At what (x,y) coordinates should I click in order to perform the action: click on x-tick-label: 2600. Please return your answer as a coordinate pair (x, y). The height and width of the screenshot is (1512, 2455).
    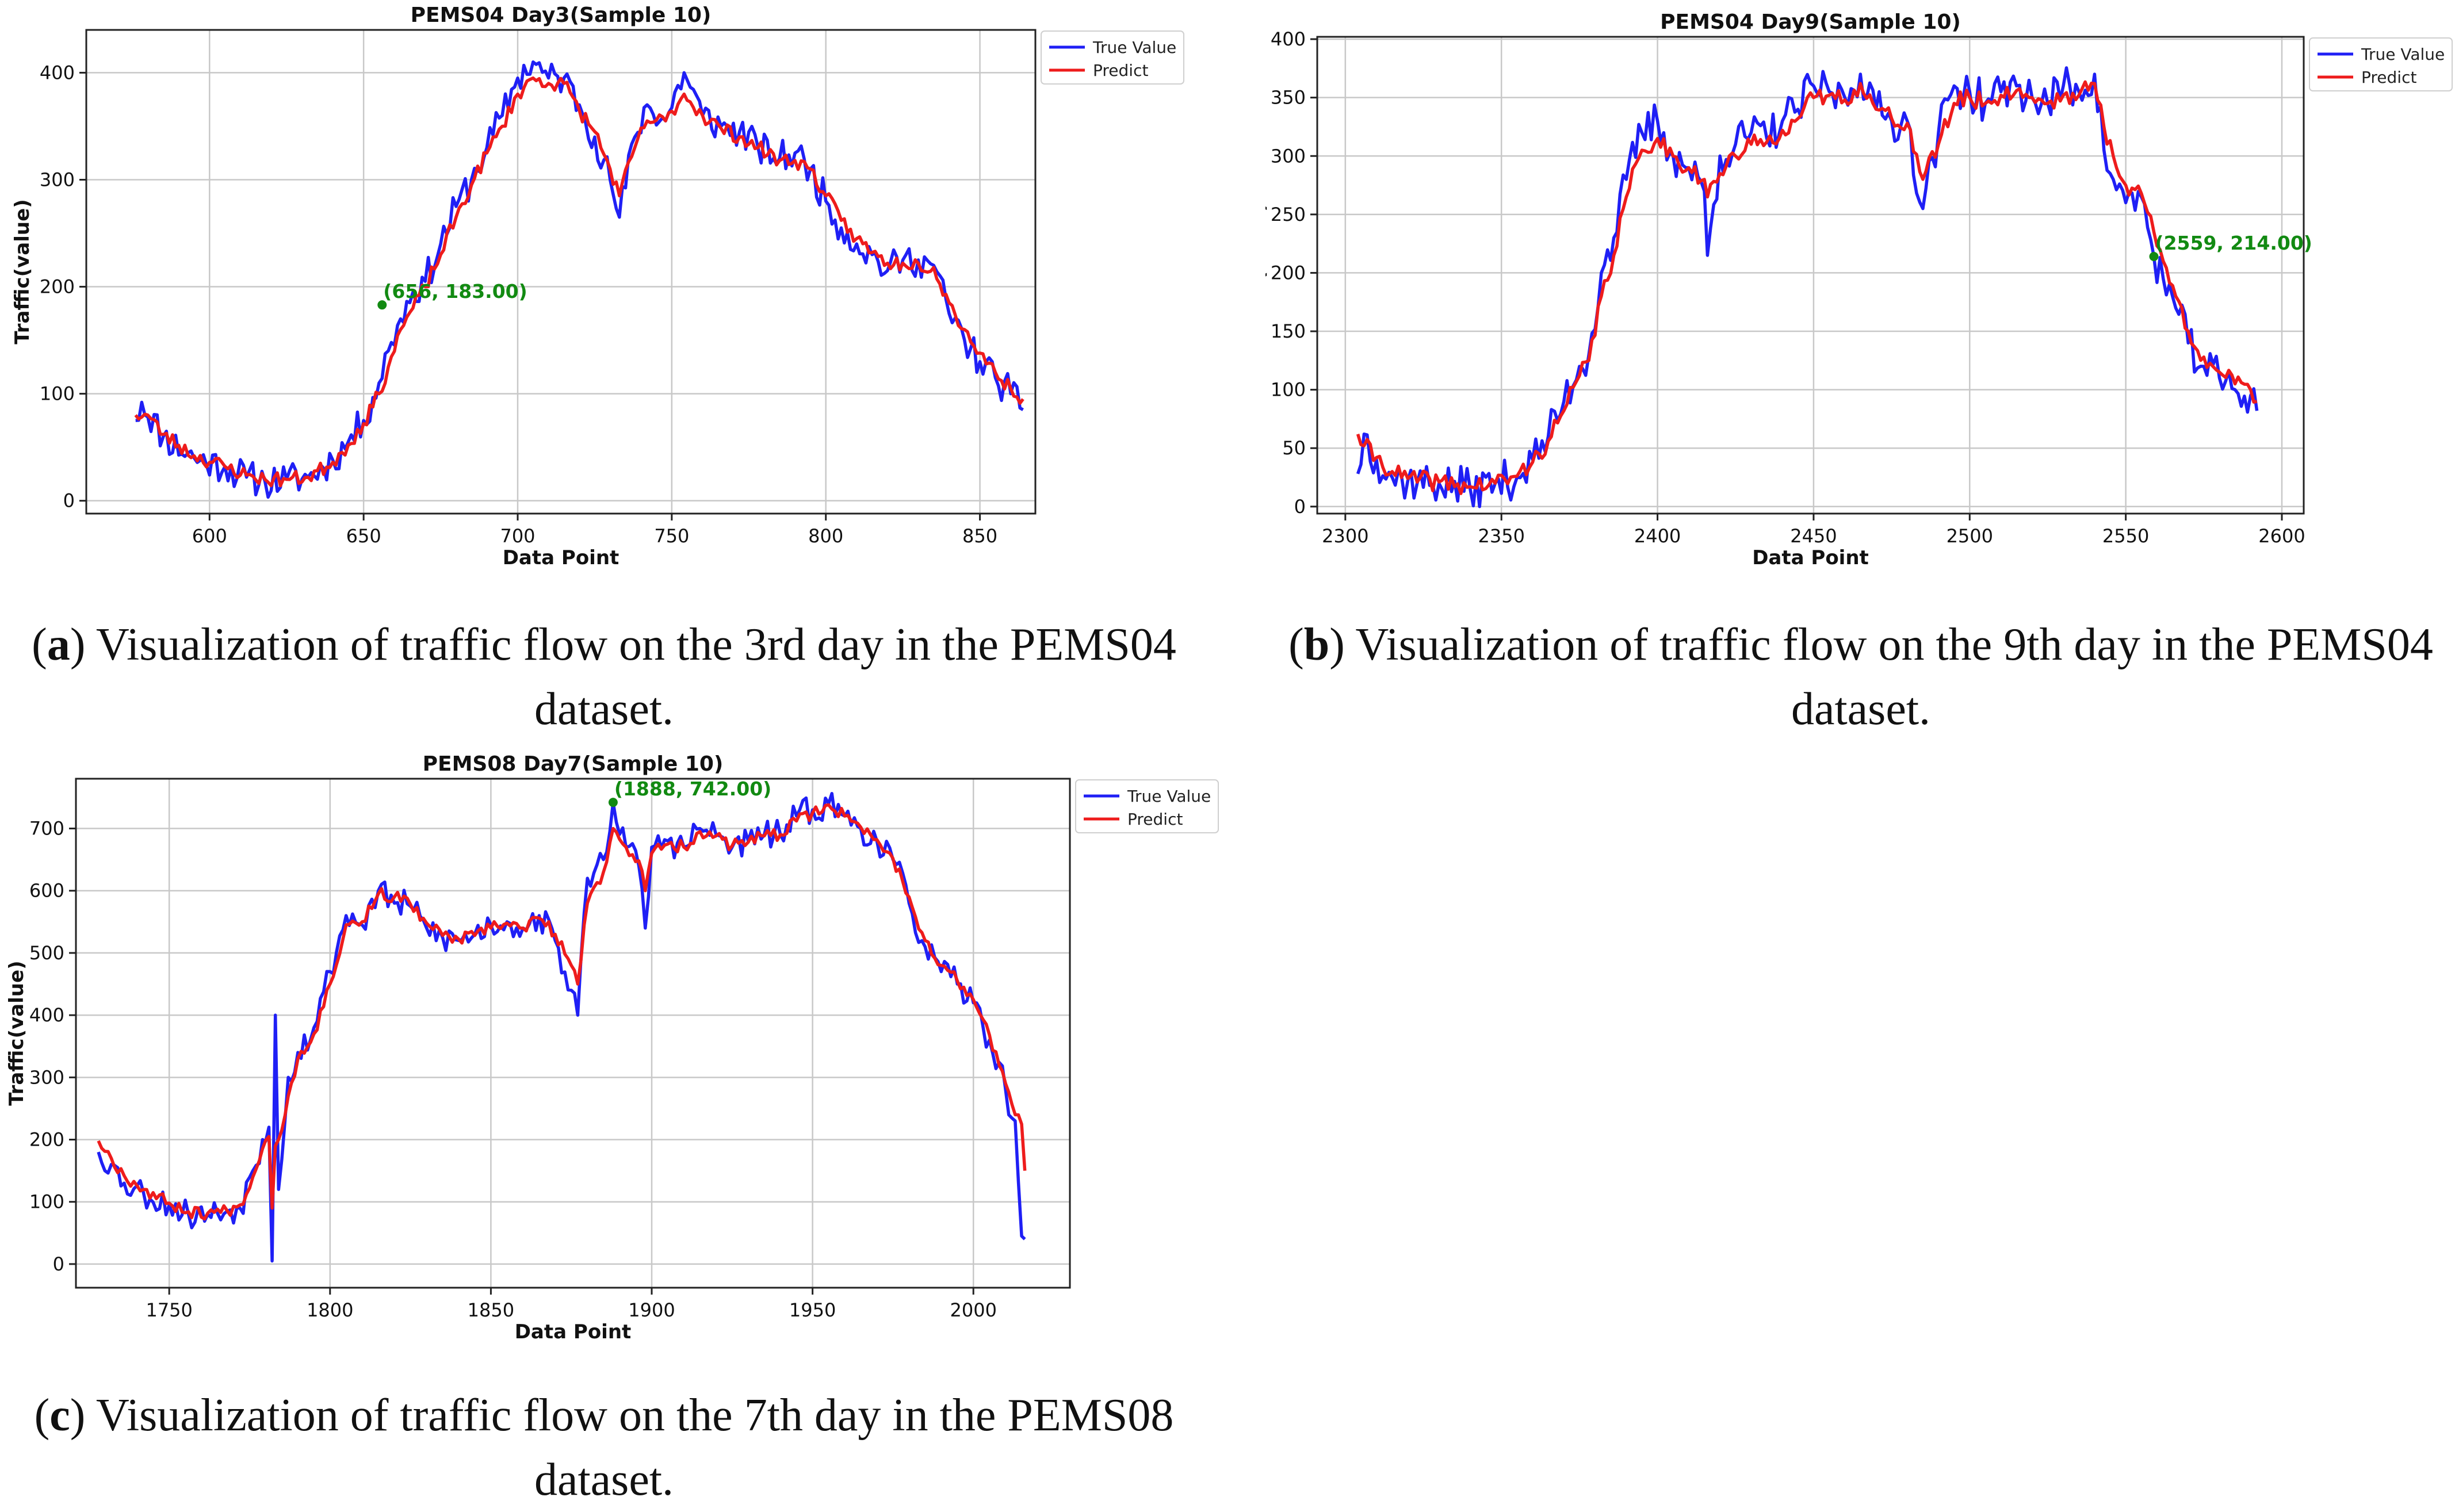
    Looking at the image, I should click on (2281, 536).